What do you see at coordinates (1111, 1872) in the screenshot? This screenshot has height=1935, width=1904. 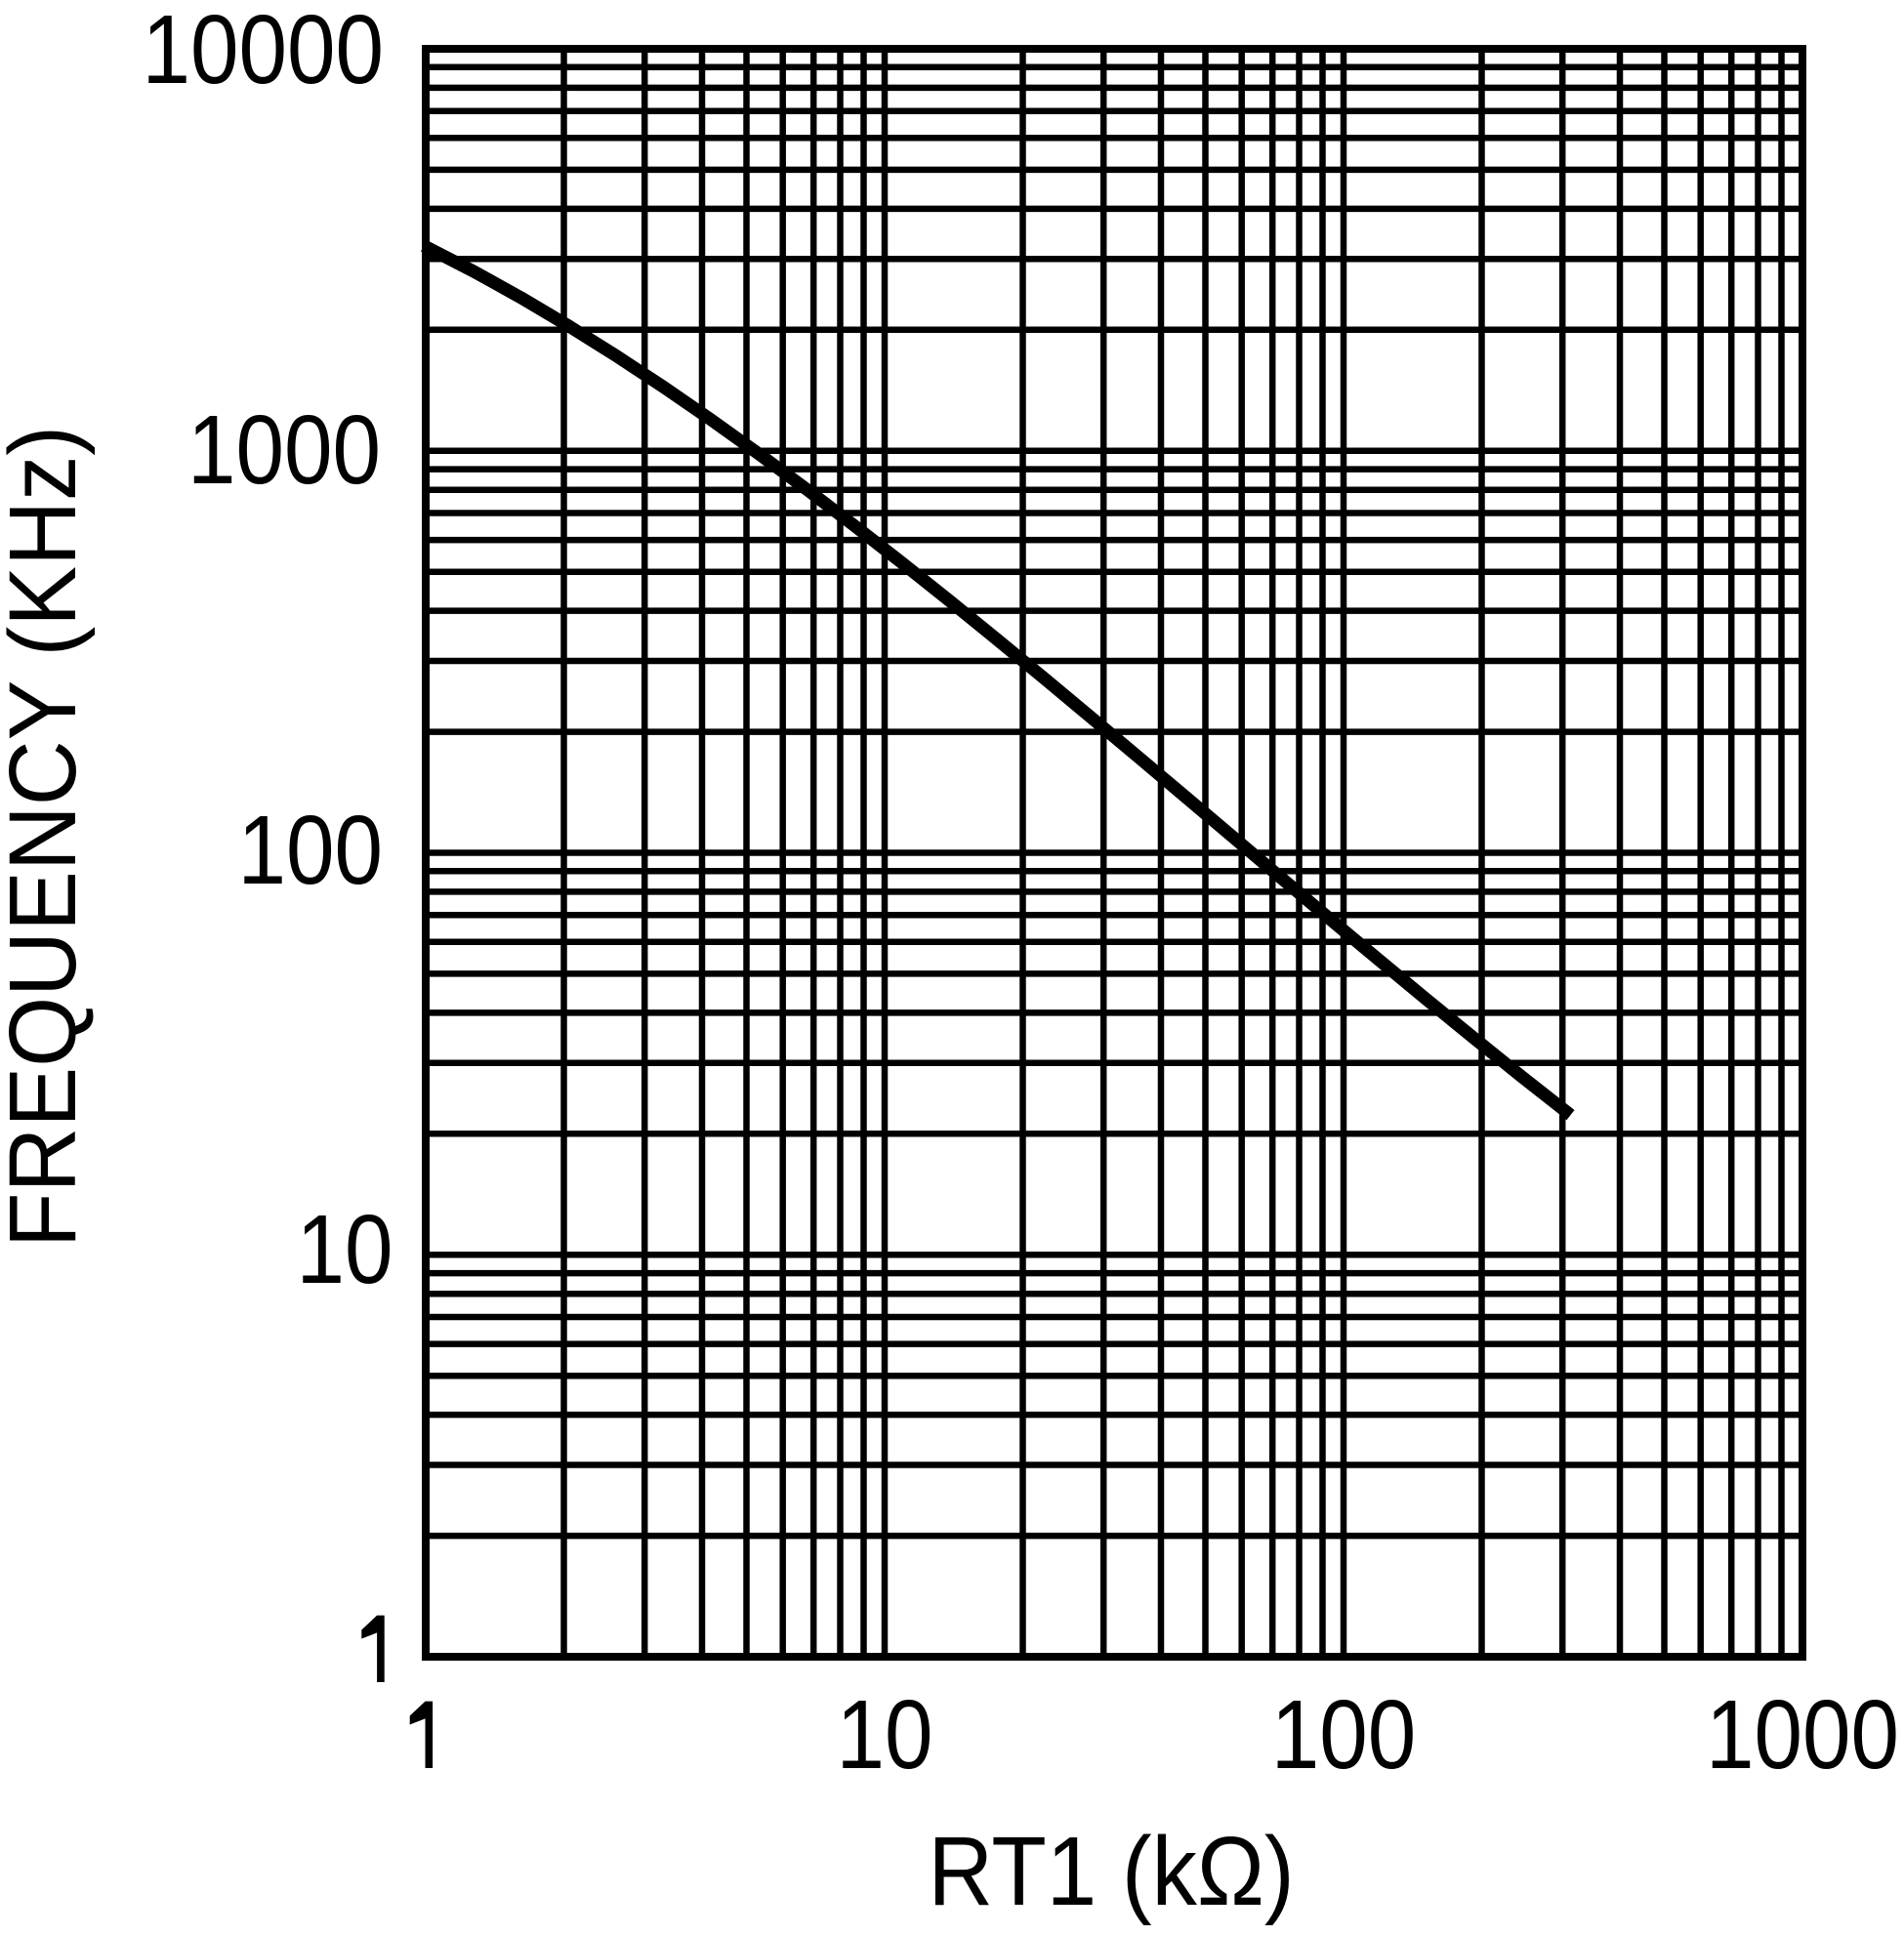 I see `svg-text: RT1 (kΩ)` at bounding box center [1111, 1872].